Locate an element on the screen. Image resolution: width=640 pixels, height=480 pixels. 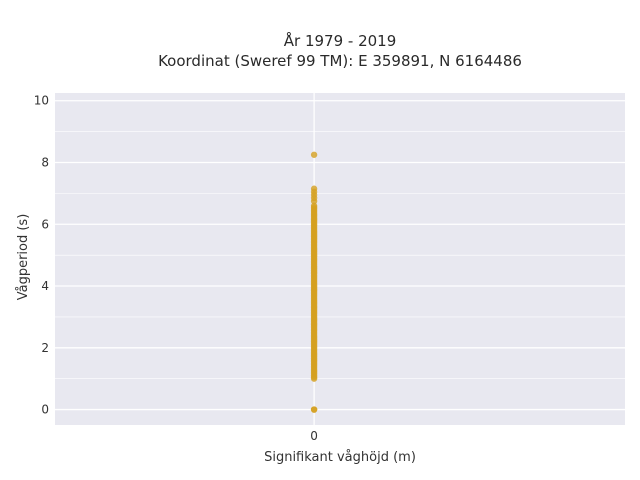
chart-title: År 1979 - 2019 is located at coordinates (340, 40).